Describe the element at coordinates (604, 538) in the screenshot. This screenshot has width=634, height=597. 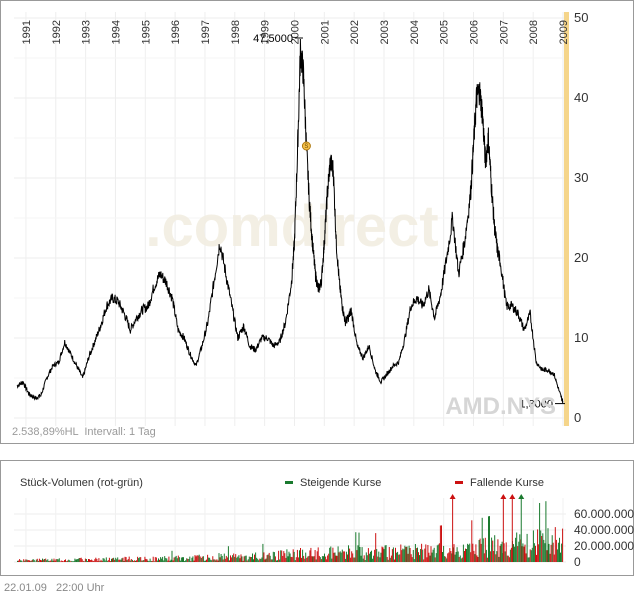
I see `volume-y-ticks: 0 20.000.000 40.000.000 60.000.000` at that location.